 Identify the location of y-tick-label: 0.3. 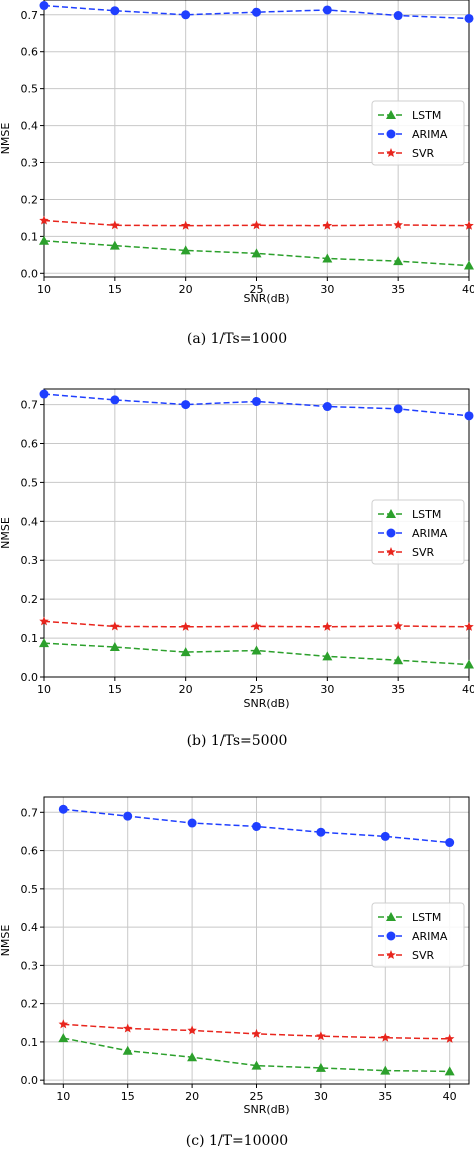
(30, 560).